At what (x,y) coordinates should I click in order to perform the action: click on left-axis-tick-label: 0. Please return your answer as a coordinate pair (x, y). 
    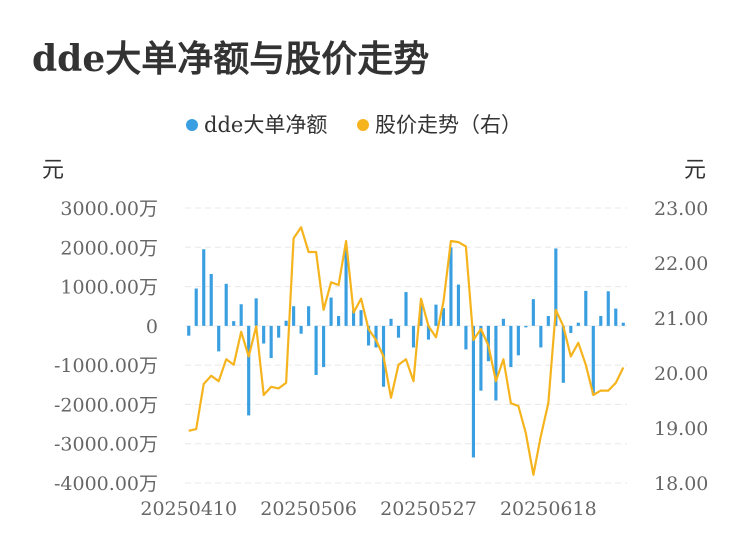
    Looking at the image, I should click on (152, 327).